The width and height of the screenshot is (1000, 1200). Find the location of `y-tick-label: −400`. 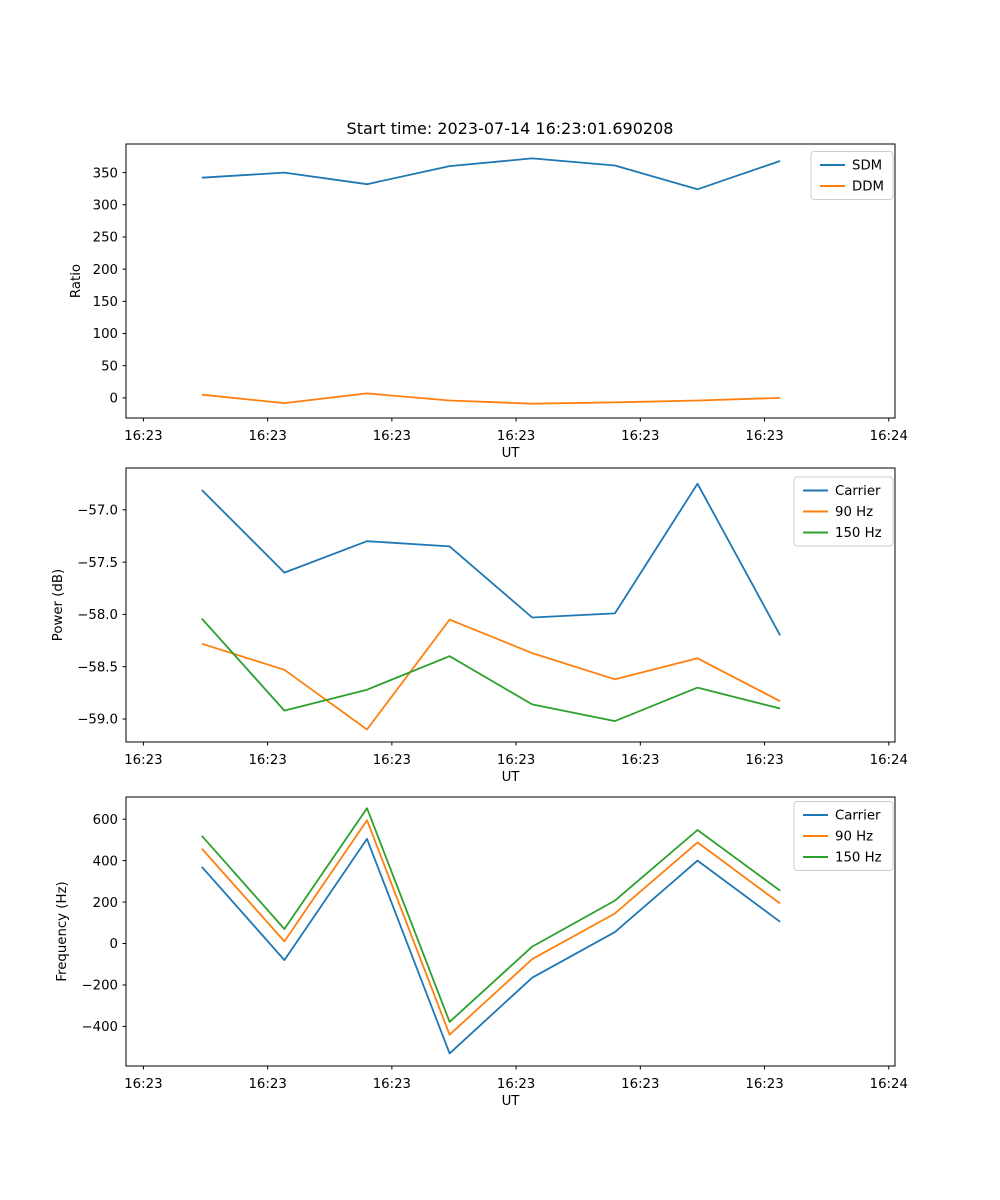

y-tick-label: −400 is located at coordinates (99, 1027).